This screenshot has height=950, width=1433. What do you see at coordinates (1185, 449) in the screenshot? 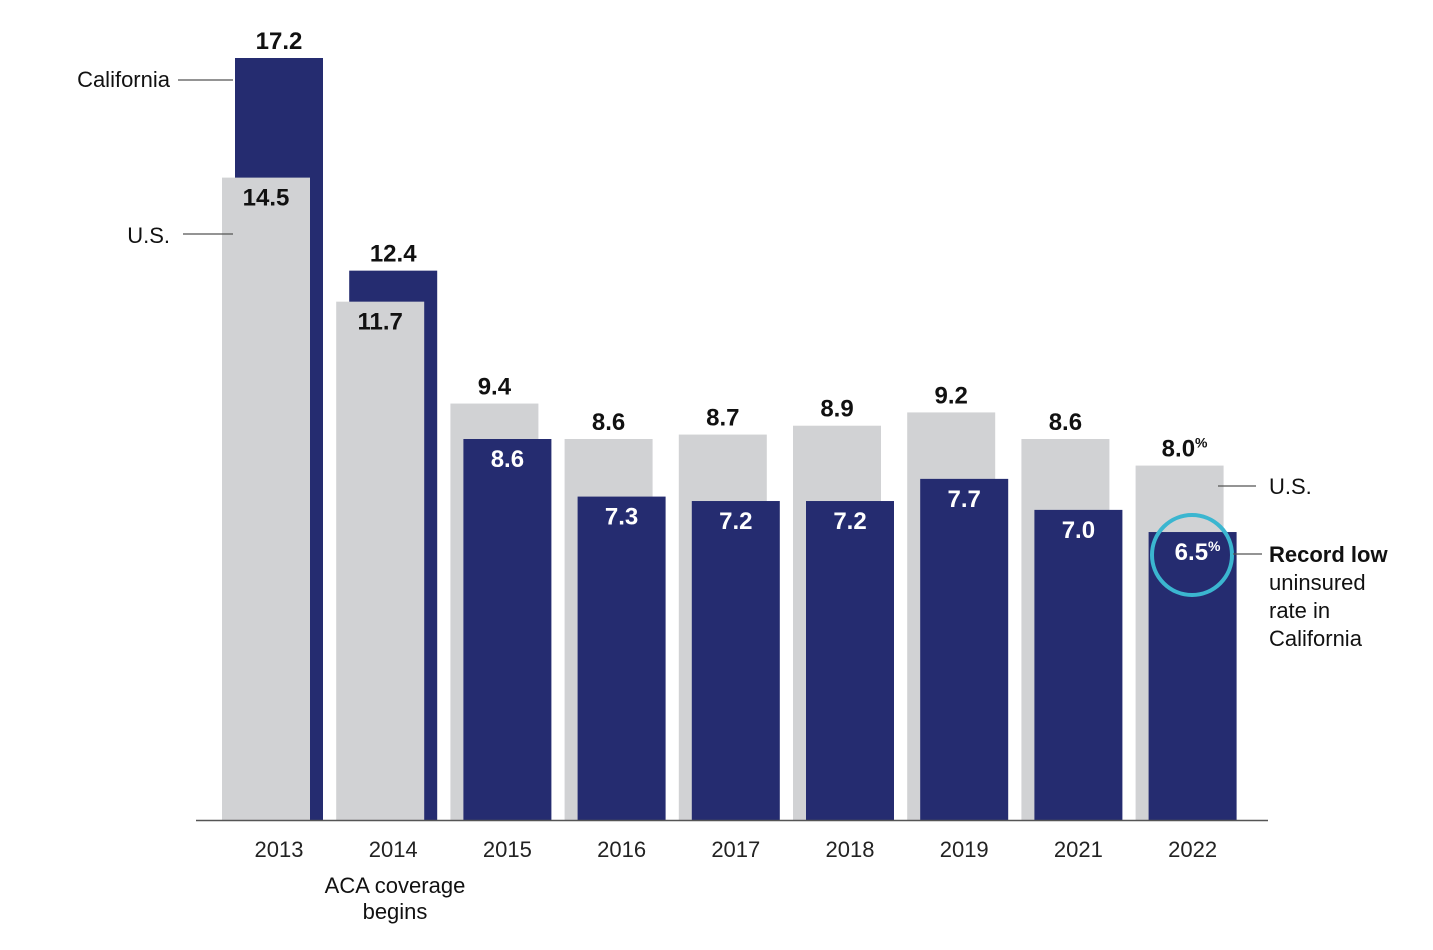
I see `value-label-us-2022: 8.0%` at bounding box center [1185, 449].